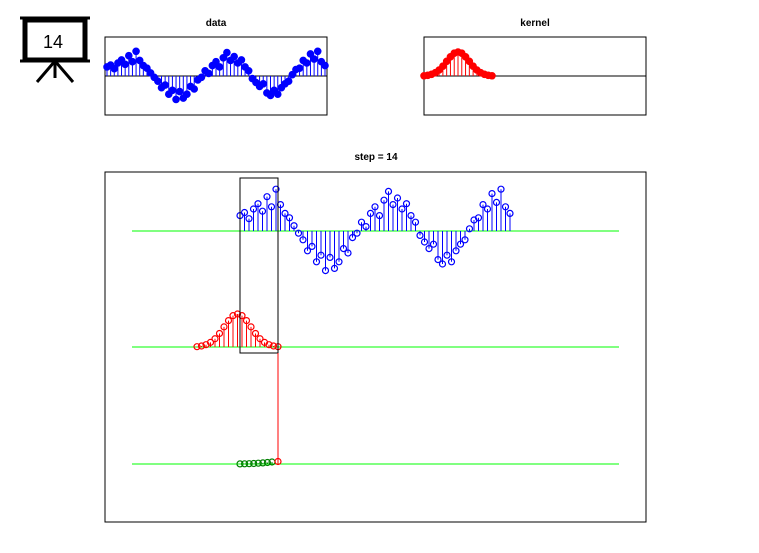 The height and width of the screenshot is (553, 759). Describe the element at coordinates (259, 265) in the screenshot. I see `window` at that location.